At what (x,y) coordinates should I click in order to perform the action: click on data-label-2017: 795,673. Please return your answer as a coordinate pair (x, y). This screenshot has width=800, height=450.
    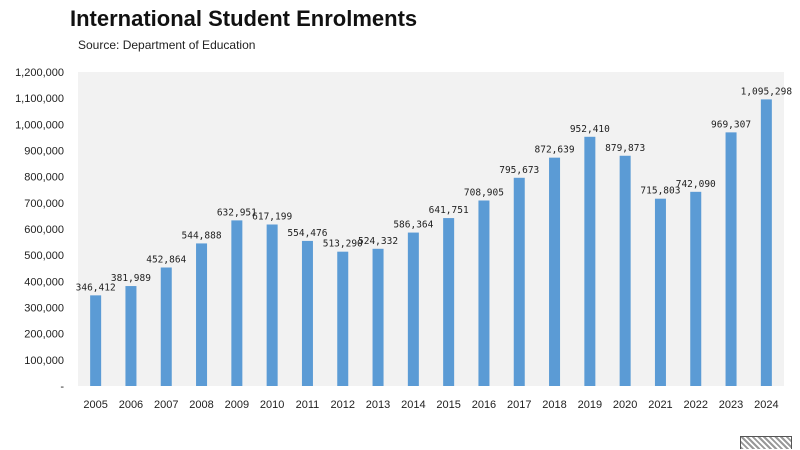
    Looking at the image, I should click on (519, 170).